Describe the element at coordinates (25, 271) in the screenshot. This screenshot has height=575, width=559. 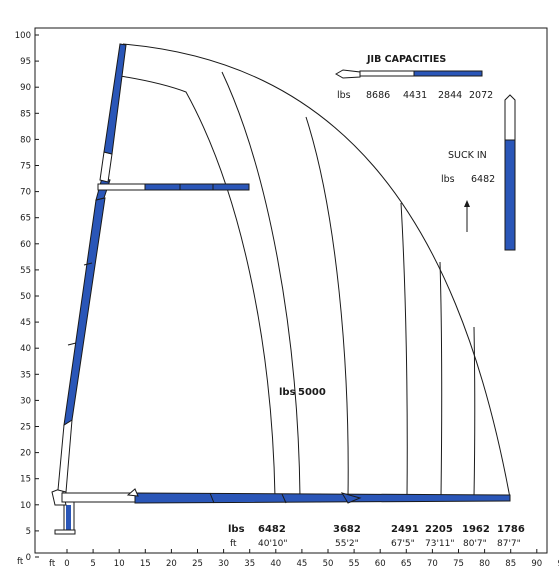
I see `y-tick-label: 55` at that location.